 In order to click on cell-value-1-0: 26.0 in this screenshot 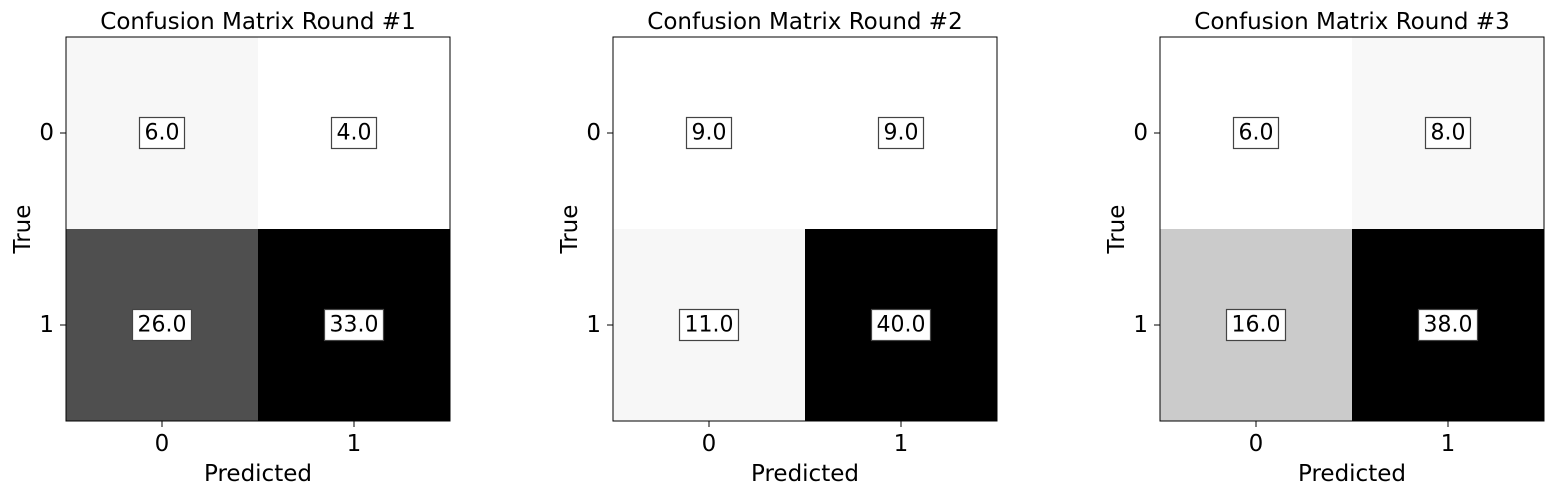, I will do `click(162, 325)`.